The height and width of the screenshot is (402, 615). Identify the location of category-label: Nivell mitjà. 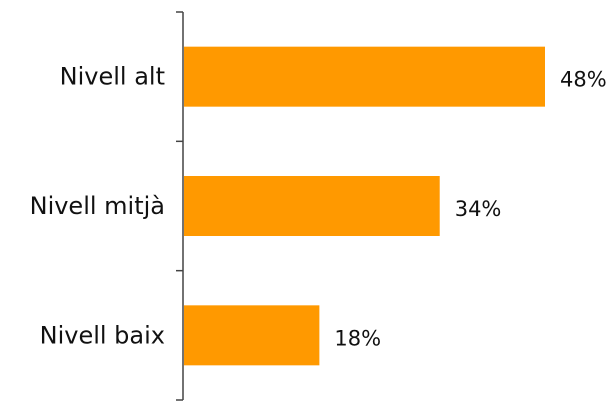
(97, 206).